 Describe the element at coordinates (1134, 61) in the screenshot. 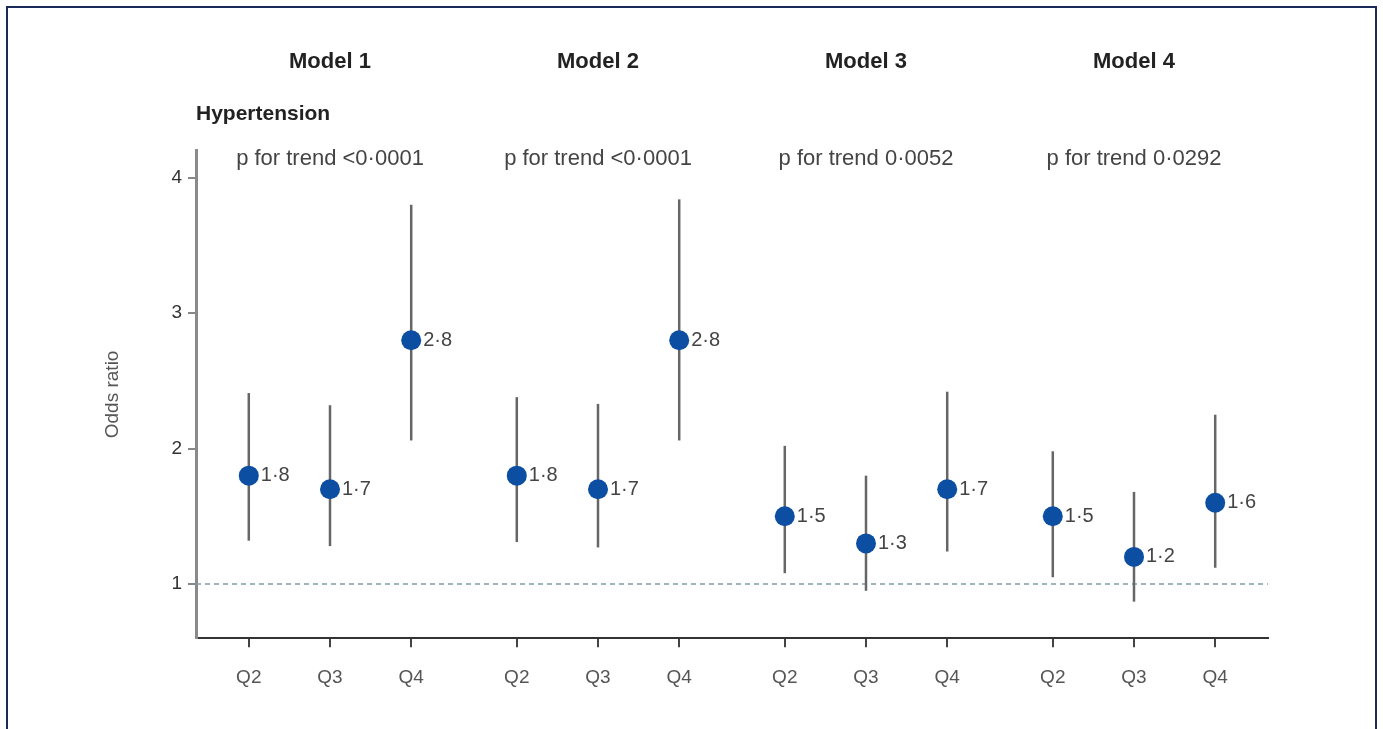

I see `text: Model 4` at that location.